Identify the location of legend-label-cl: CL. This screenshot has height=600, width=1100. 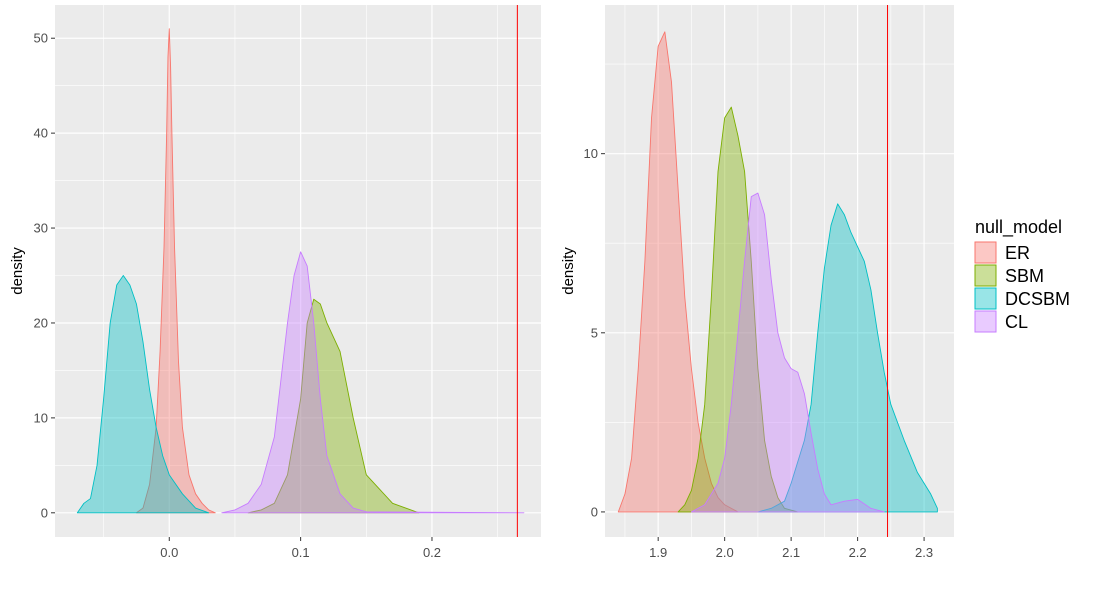
(1016, 322).